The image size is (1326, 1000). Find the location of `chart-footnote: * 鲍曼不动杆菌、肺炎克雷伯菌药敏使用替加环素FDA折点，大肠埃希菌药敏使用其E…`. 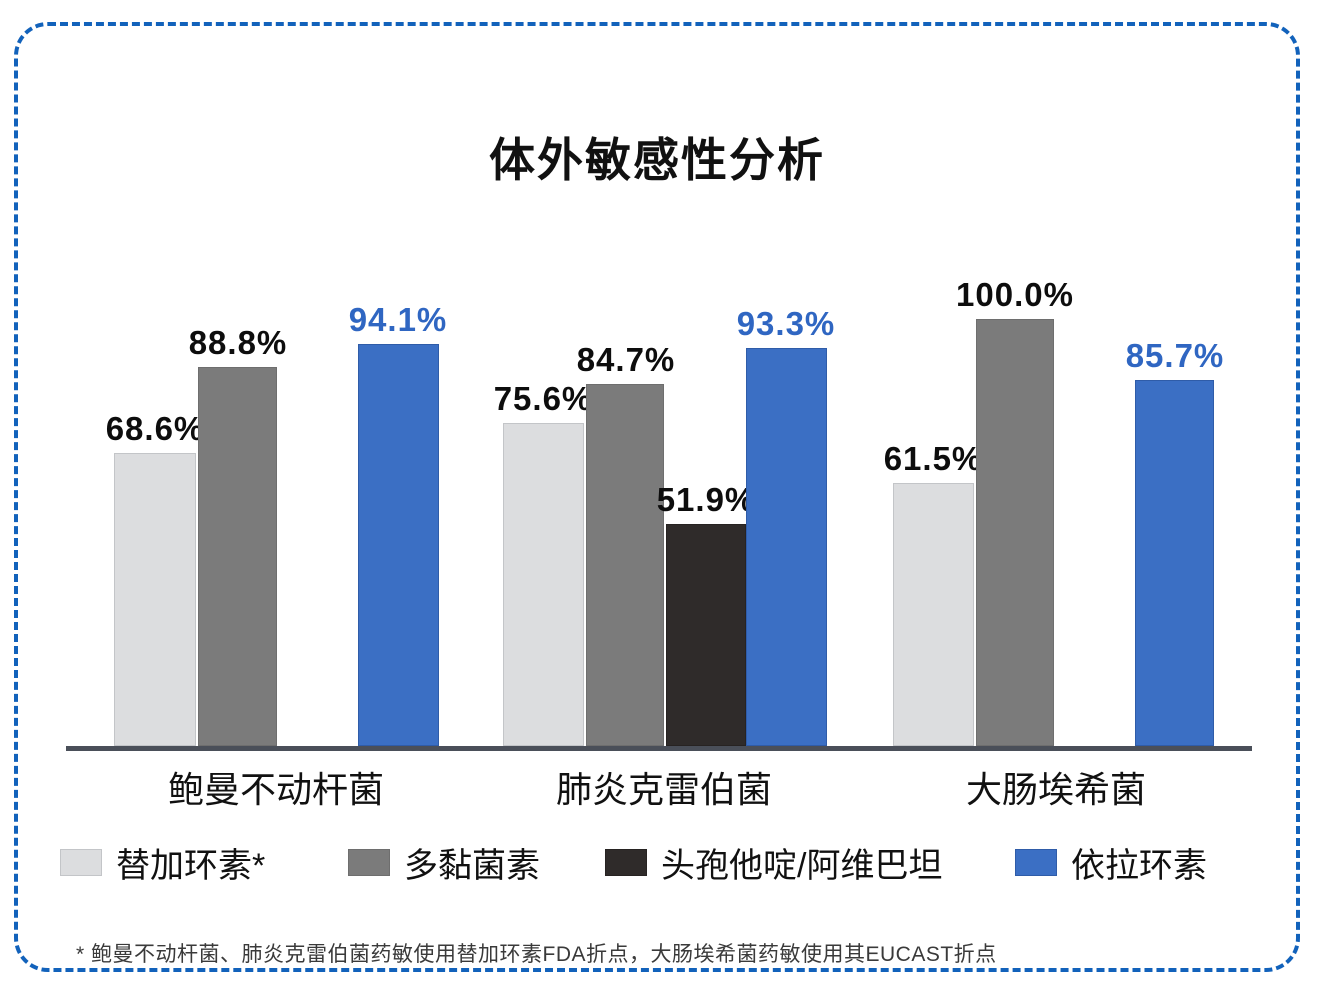

chart-footnote: * 鲍曼不动杆菌、肺炎克雷伯菌药敏使用替加环素FDA折点，大肠埃希菌药敏使用其E… is located at coordinates (536, 954).